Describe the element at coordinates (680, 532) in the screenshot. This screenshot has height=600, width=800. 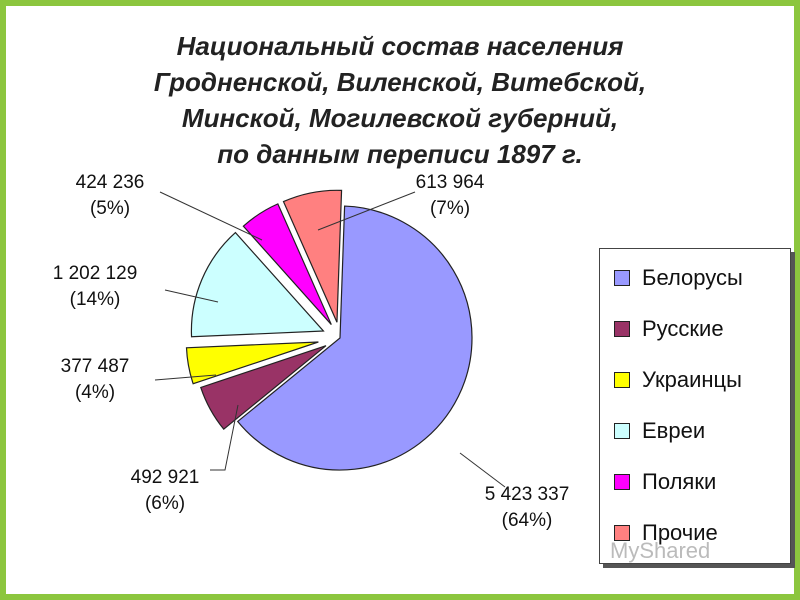
I see `legend-label: Прочие` at that location.